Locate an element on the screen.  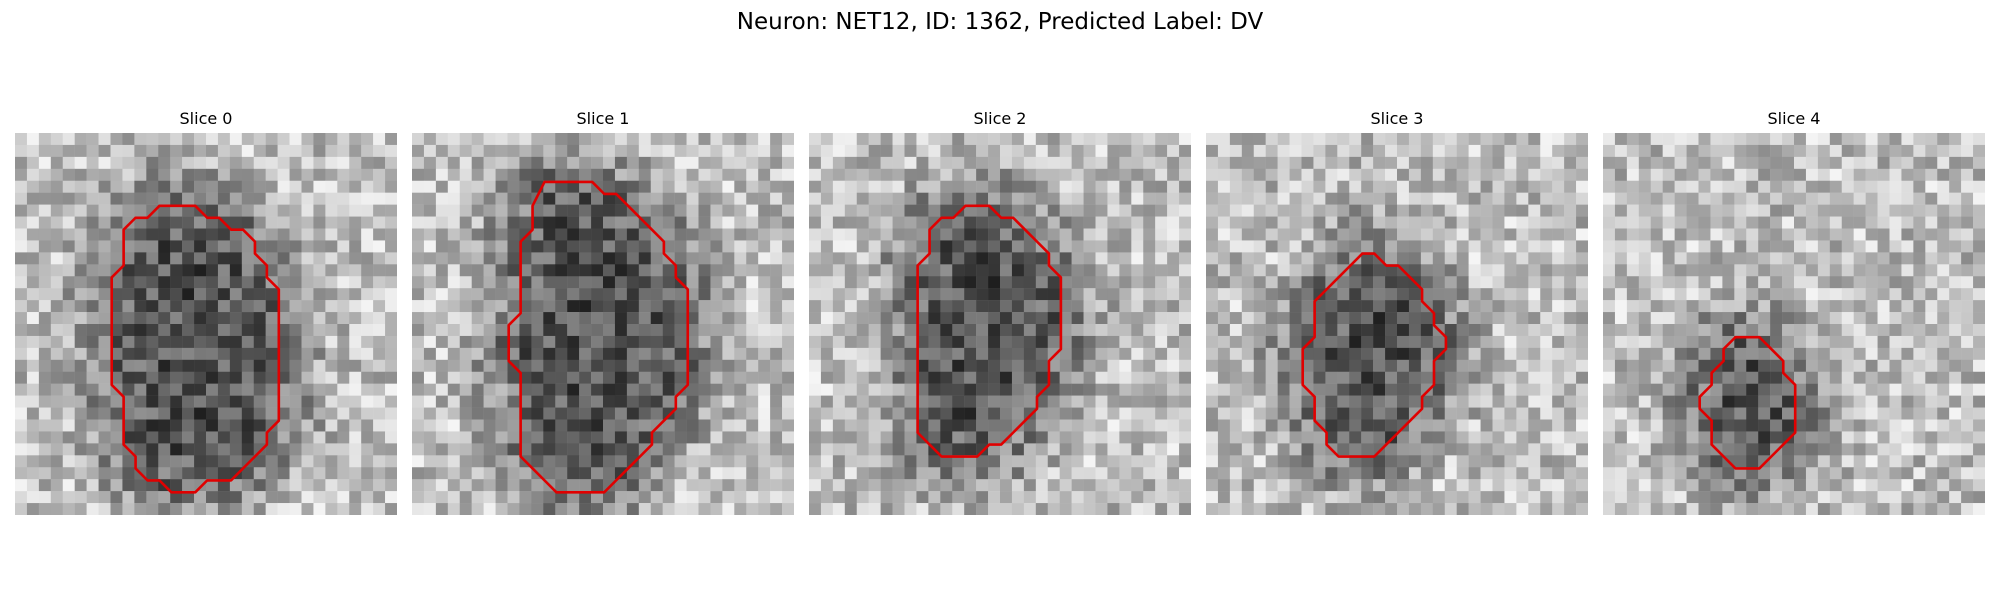
slice-panel-0: Slice 0 is located at coordinates (206, 311).